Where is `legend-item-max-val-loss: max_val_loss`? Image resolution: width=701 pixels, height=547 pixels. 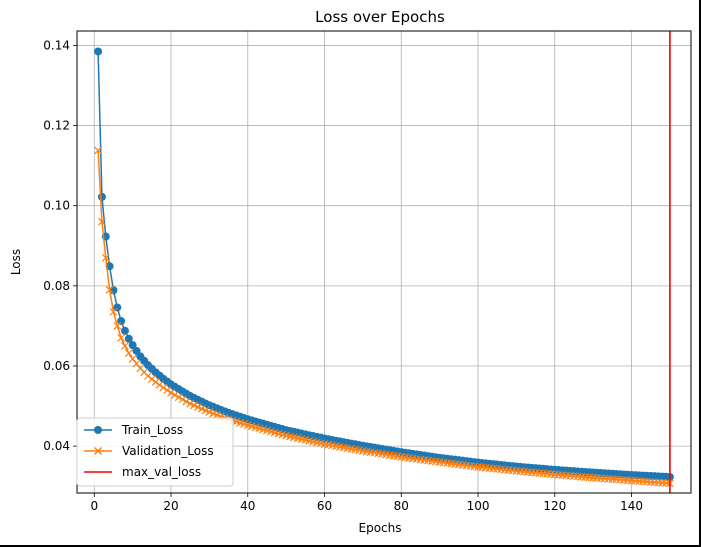
legend-item-max-val-loss: max_val_loss is located at coordinates (142, 472).